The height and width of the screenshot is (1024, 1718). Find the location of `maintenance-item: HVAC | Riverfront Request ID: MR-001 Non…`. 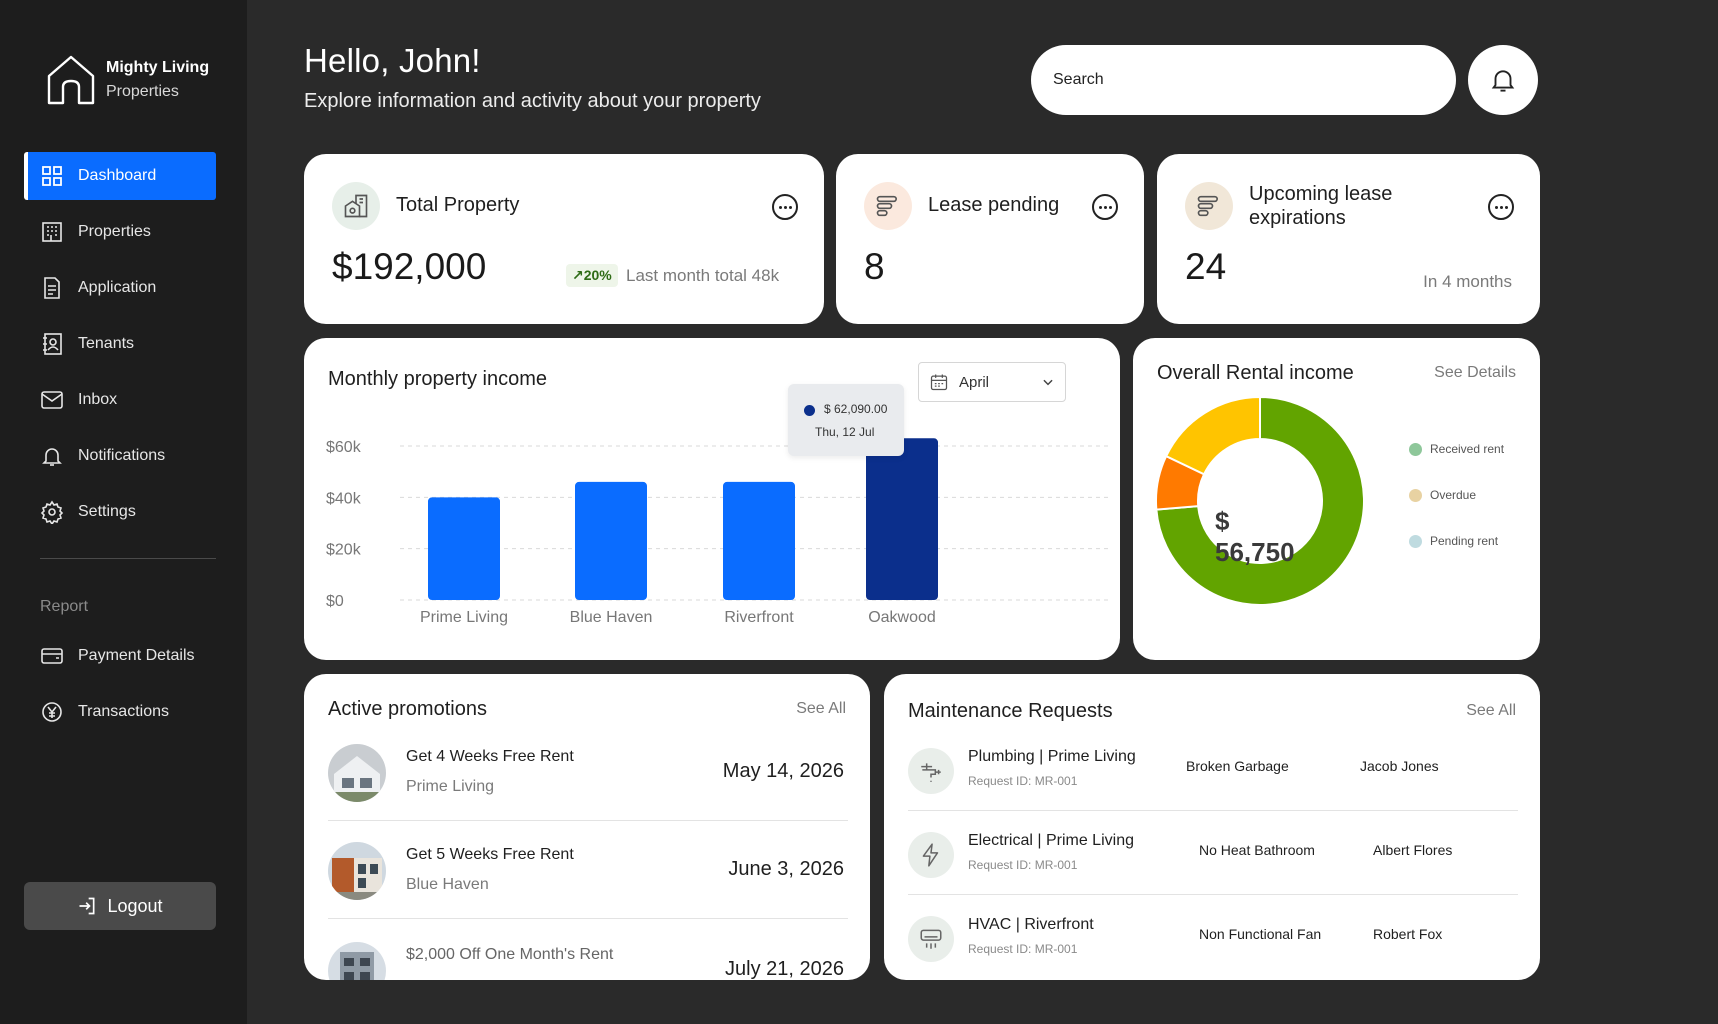

maintenance-item: HVAC | Riverfront Request ID: MR-001 Non… is located at coordinates (1213, 954).